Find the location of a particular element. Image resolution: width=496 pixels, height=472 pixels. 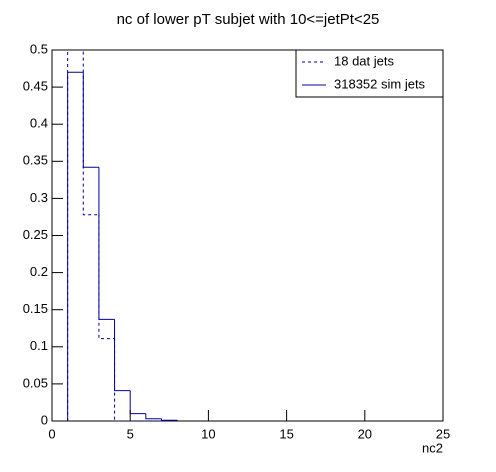

x-tick-label: 0 is located at coordinates (51, 433).